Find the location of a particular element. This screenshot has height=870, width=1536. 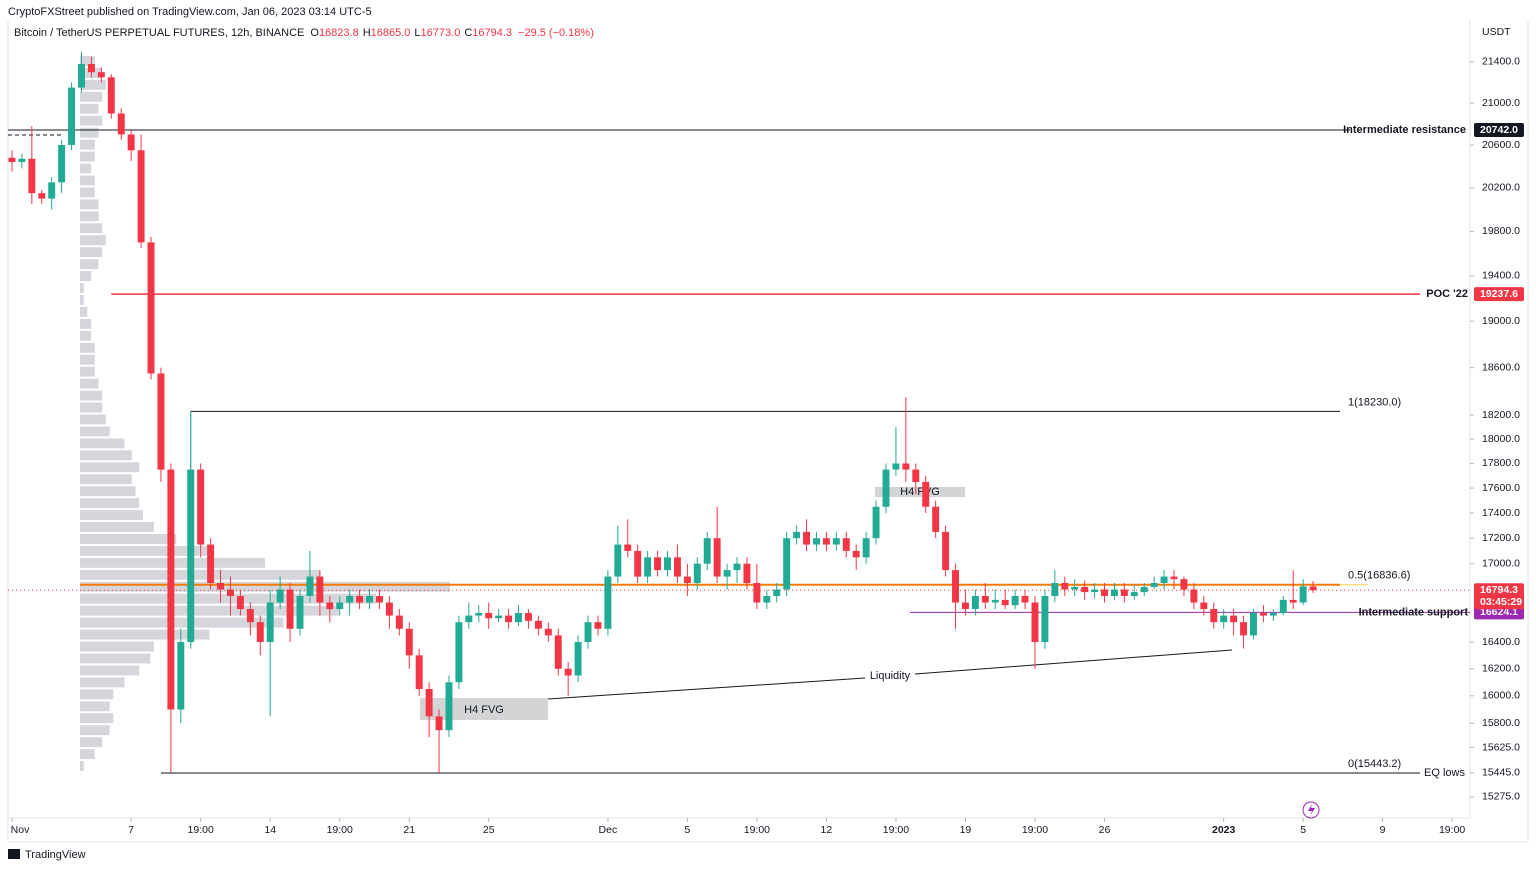

resistance-tag: 20742.0 is located at coordinates (1499, 130).